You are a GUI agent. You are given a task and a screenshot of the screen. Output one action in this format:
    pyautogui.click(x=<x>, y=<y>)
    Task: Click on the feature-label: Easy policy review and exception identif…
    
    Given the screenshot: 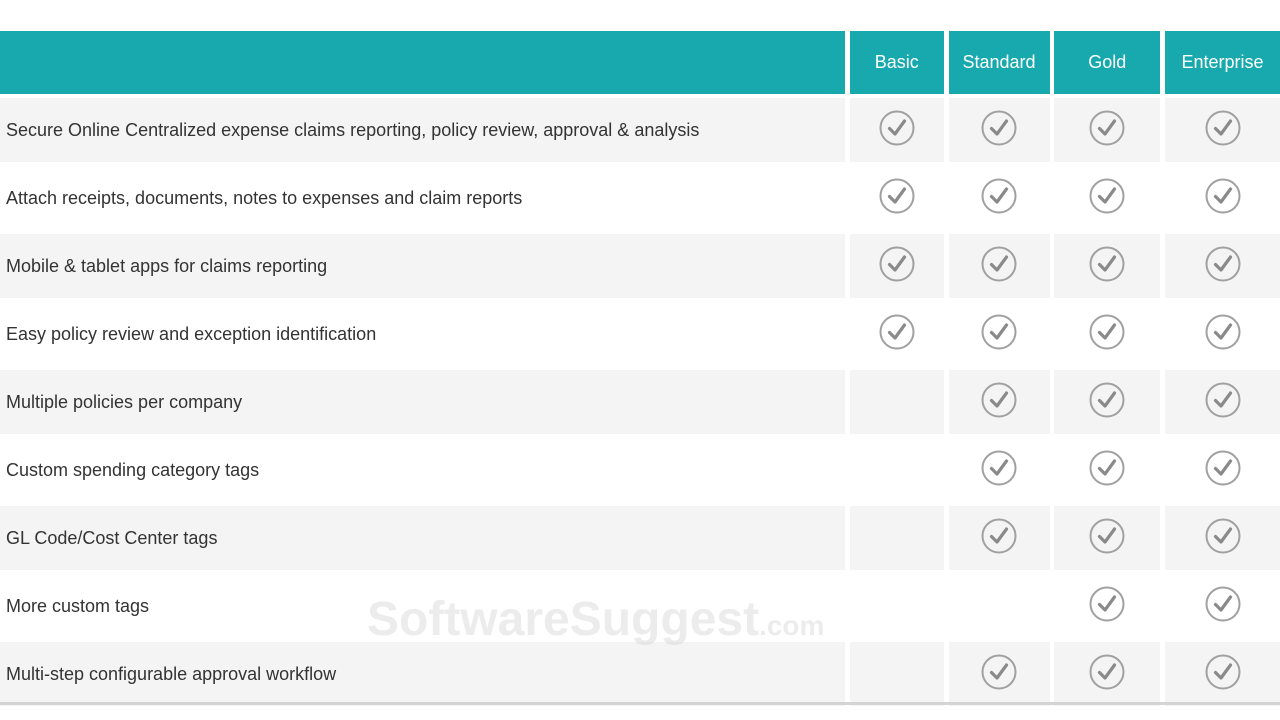 What is the action you would take?
    pyautogui.click(x=191, y=333)
    